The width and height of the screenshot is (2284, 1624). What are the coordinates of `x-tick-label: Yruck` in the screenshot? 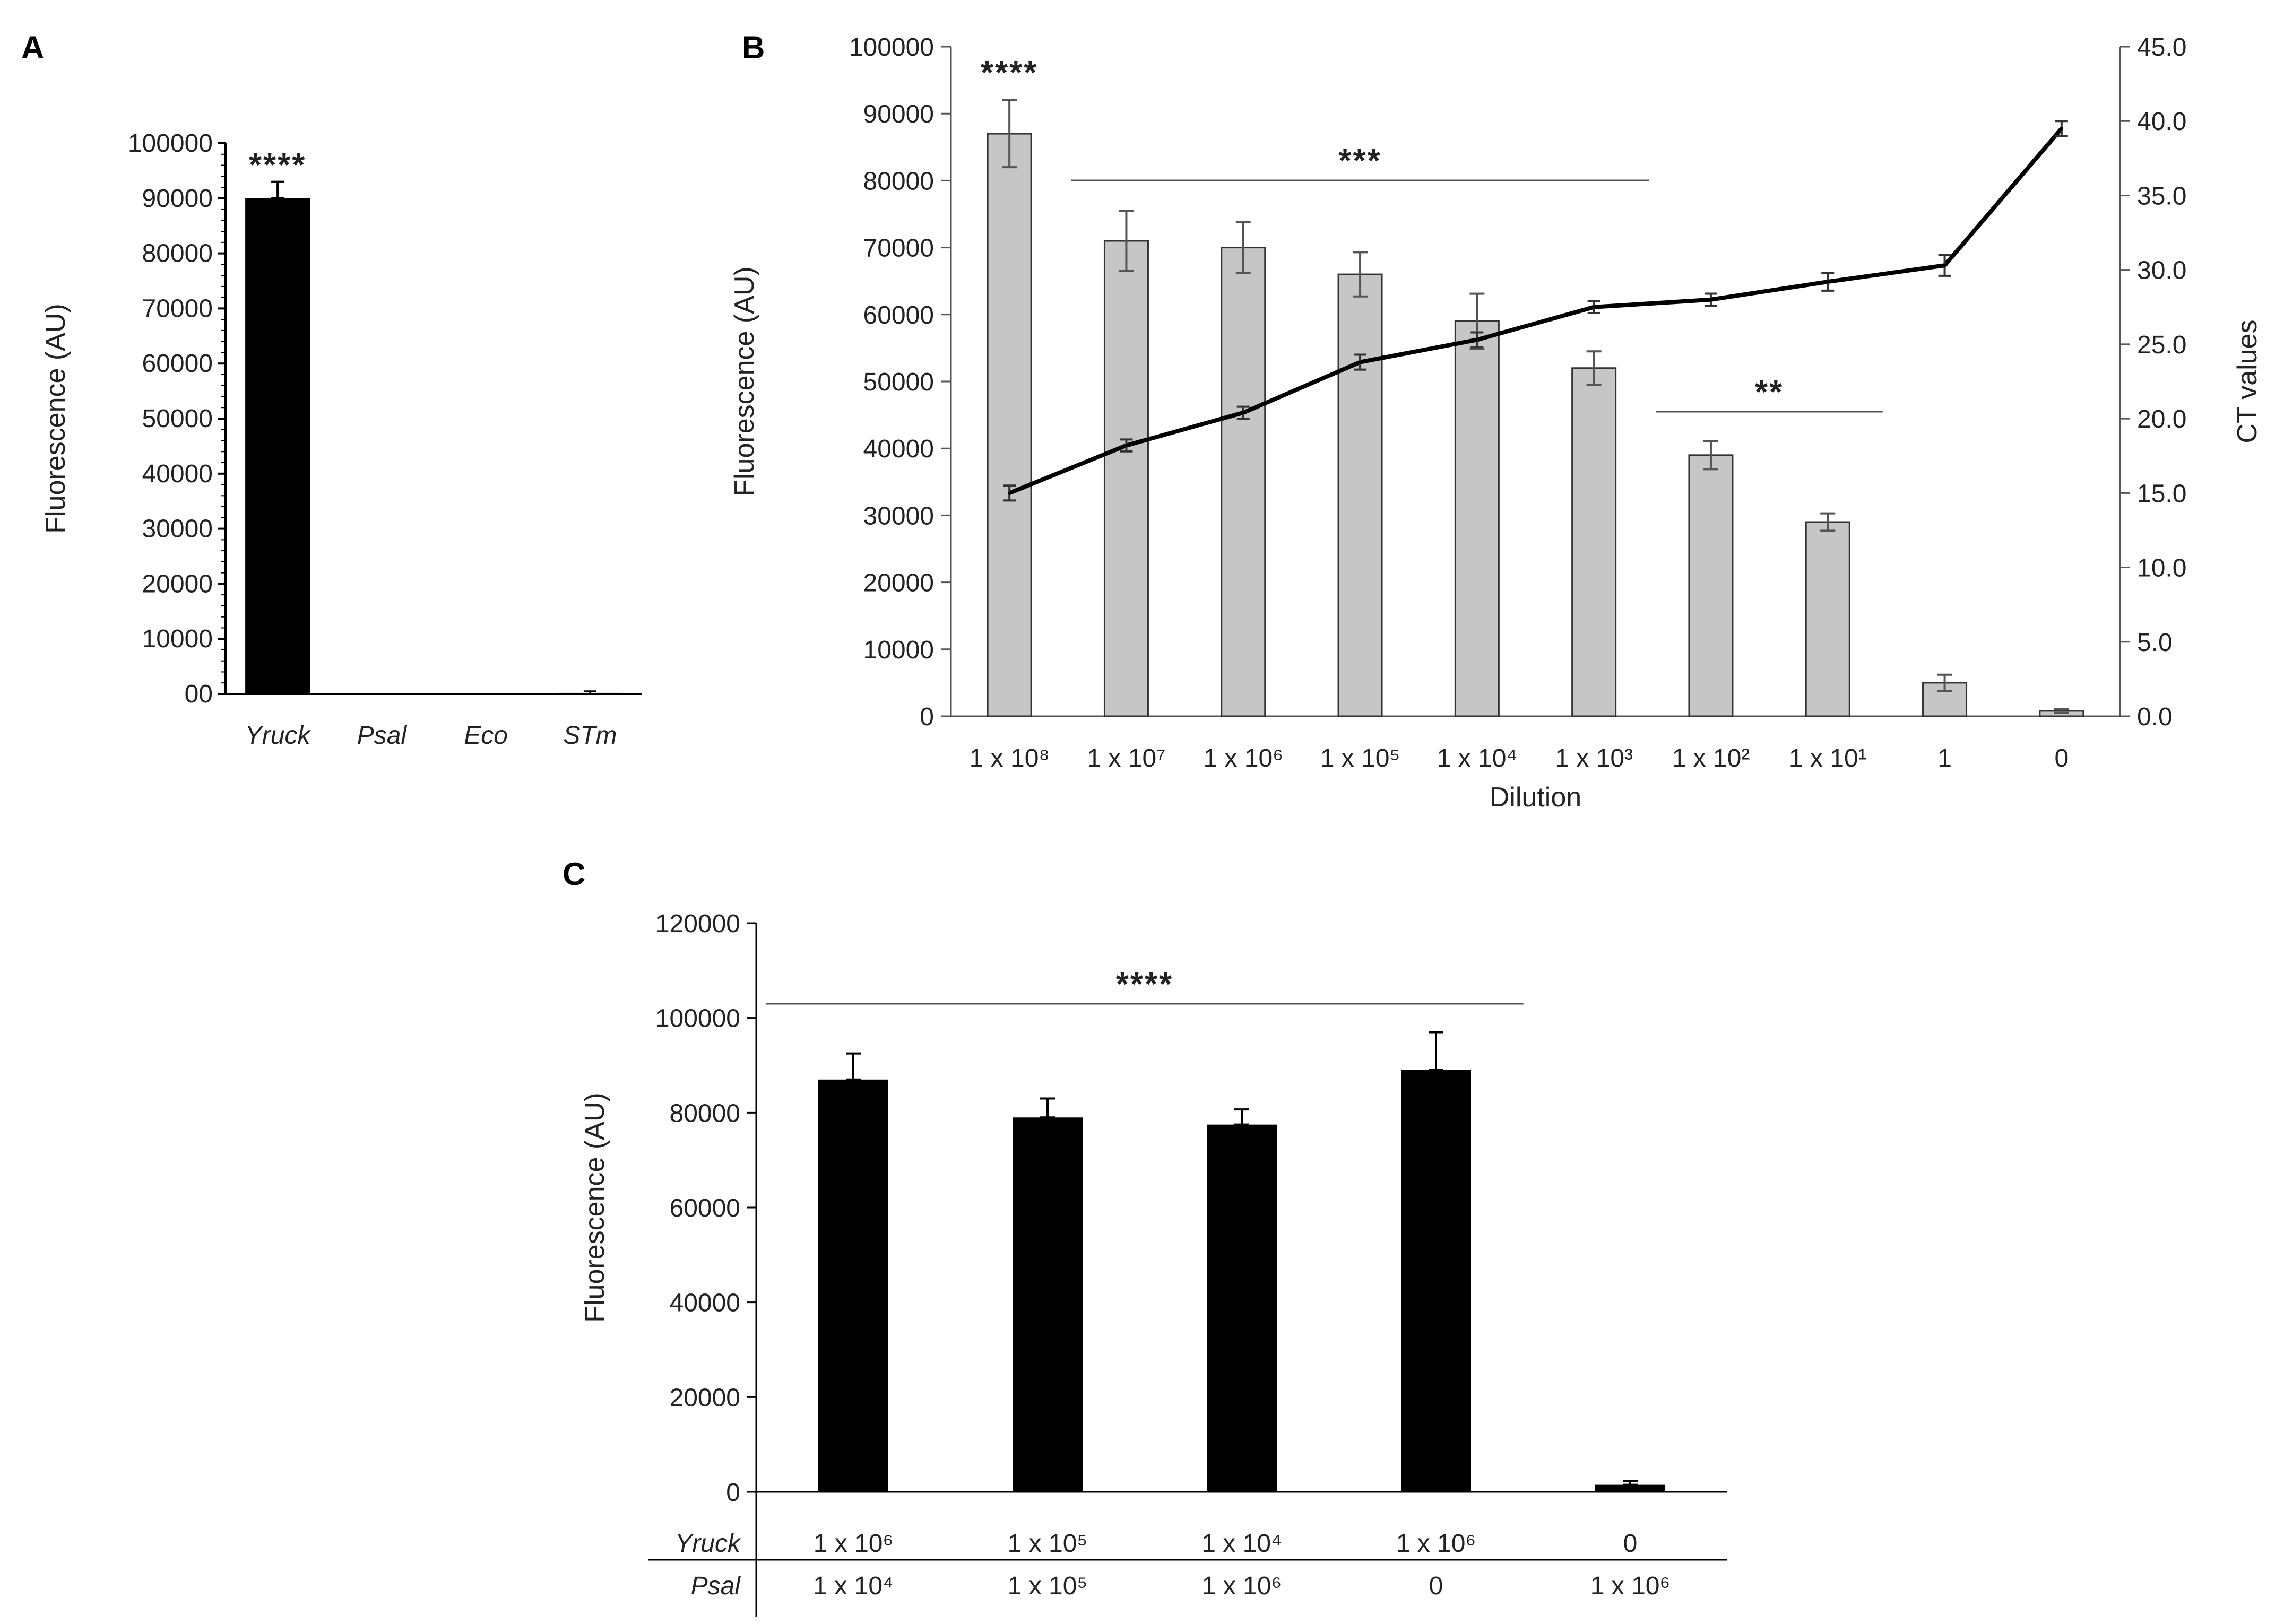 It's located at (278, 736).